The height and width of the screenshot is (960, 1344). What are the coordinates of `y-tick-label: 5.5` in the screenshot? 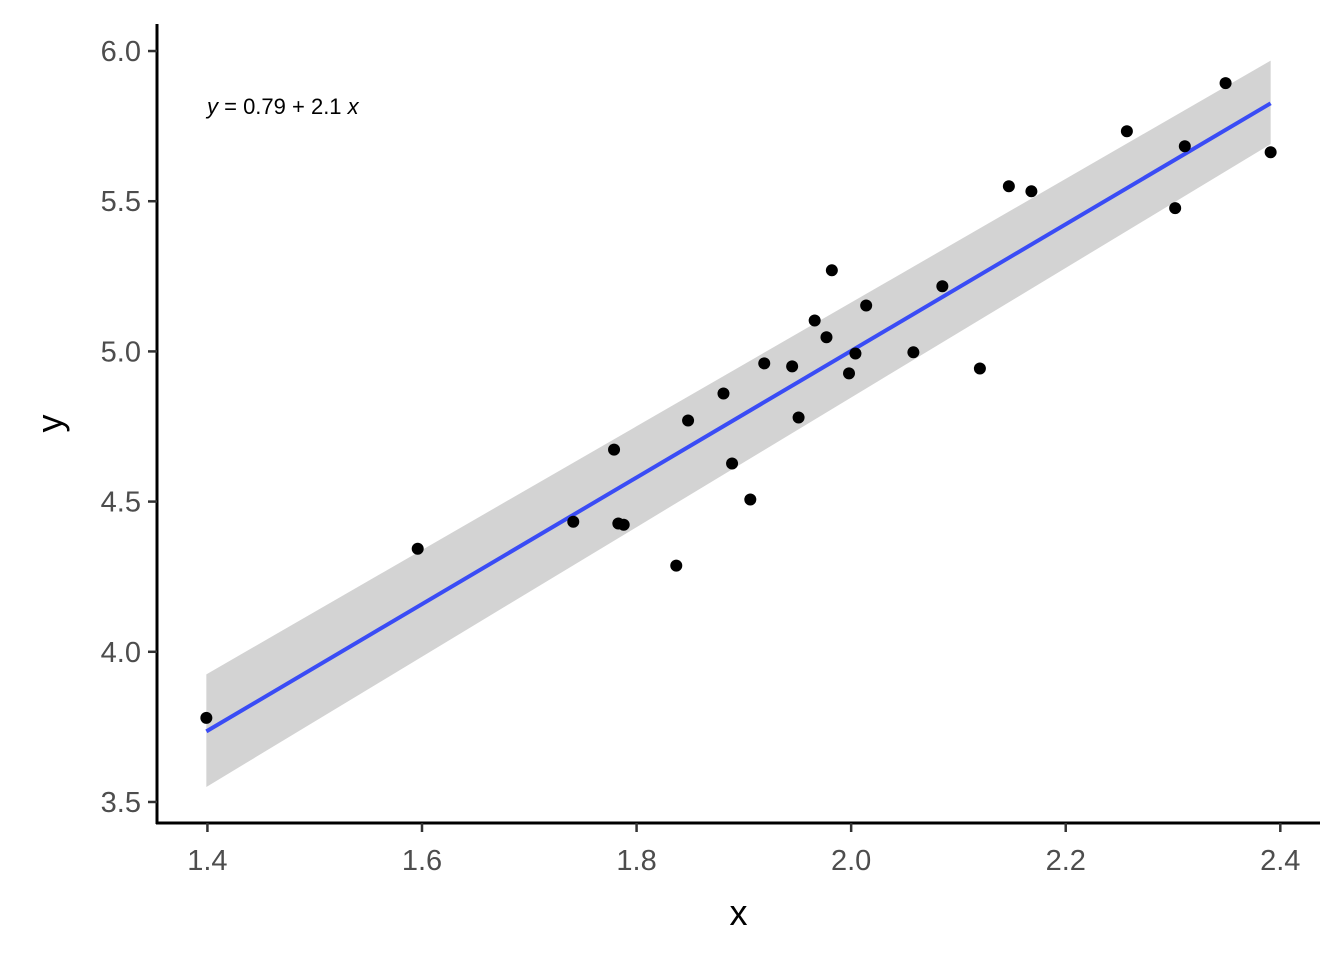 It's located at (121, 202).